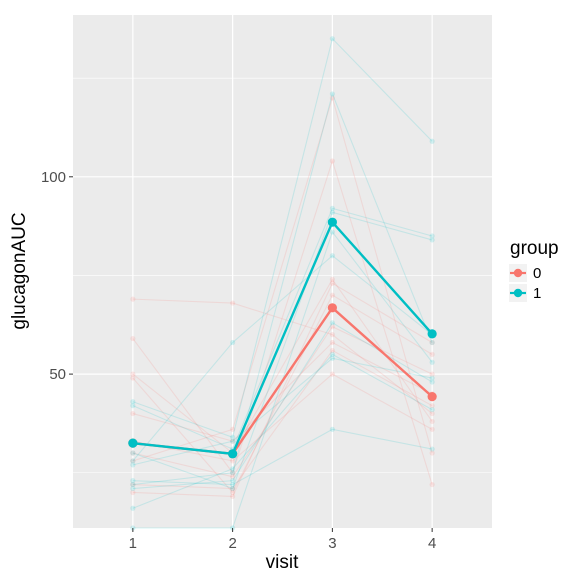 Image resolution: width=570 pixels, height=572 pixels. Describe the element at coordinates (537, 293) in the screenshot. I see `legend-label-1: 1` at that location.